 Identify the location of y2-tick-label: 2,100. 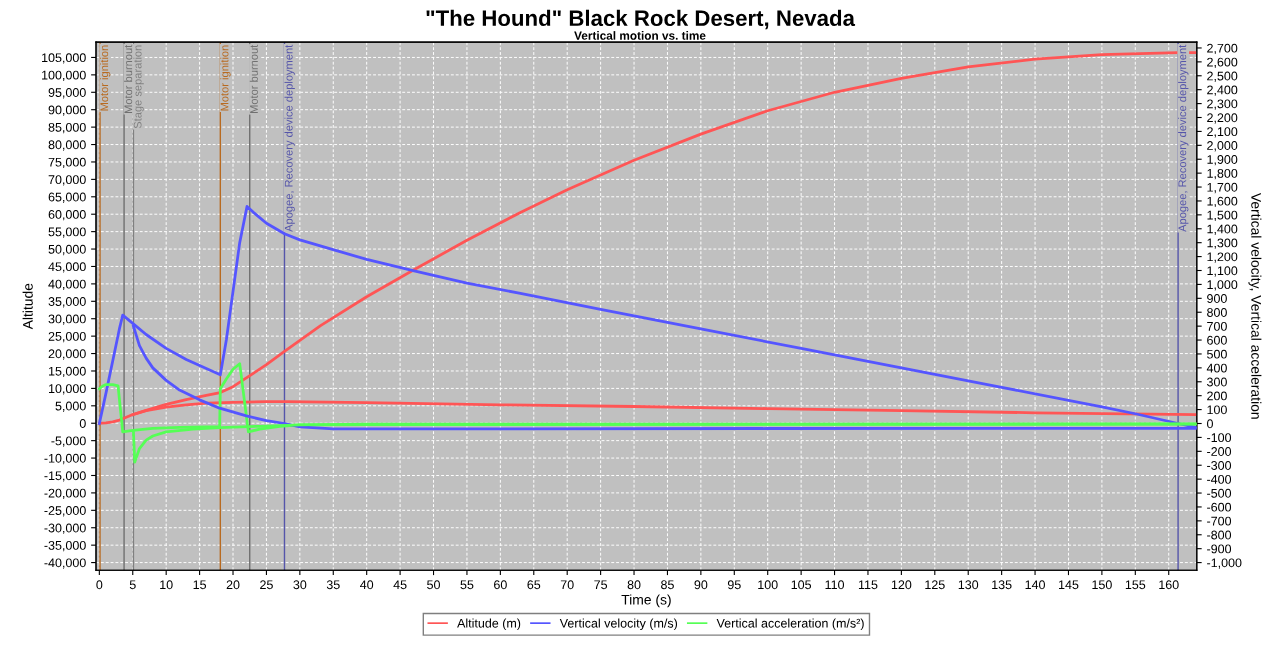
(1222, 132).